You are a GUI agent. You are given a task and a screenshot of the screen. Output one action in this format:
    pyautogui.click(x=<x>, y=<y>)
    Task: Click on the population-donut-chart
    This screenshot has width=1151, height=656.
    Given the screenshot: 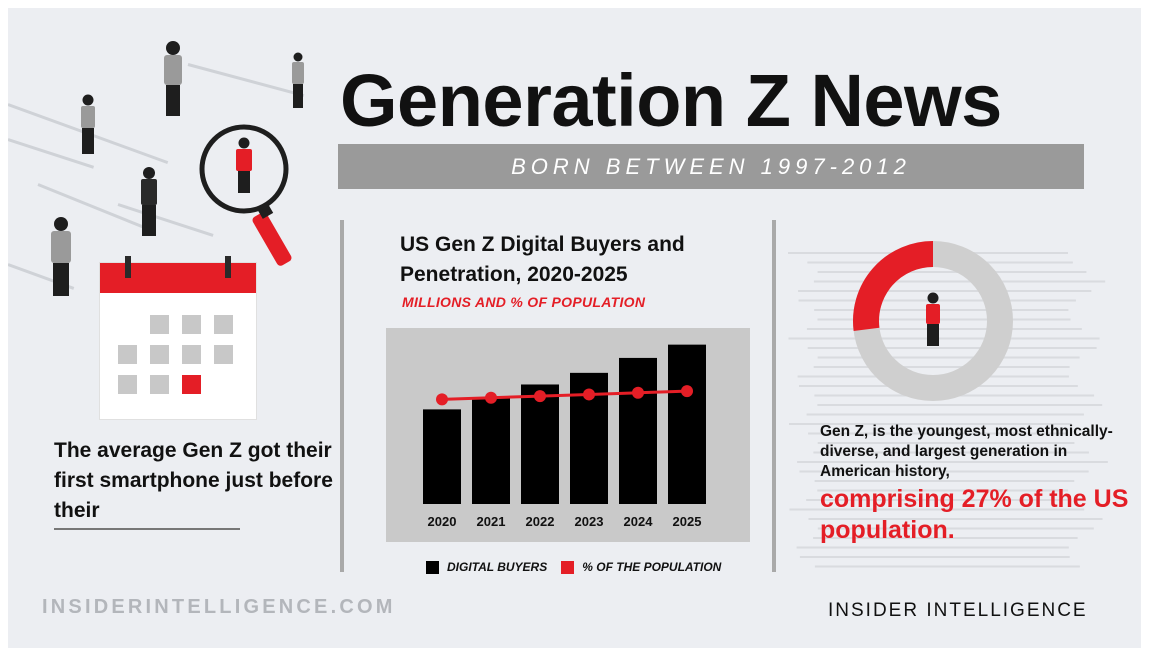 What is the action you would take?
    pyautogui.click(x=933, y=321)
    